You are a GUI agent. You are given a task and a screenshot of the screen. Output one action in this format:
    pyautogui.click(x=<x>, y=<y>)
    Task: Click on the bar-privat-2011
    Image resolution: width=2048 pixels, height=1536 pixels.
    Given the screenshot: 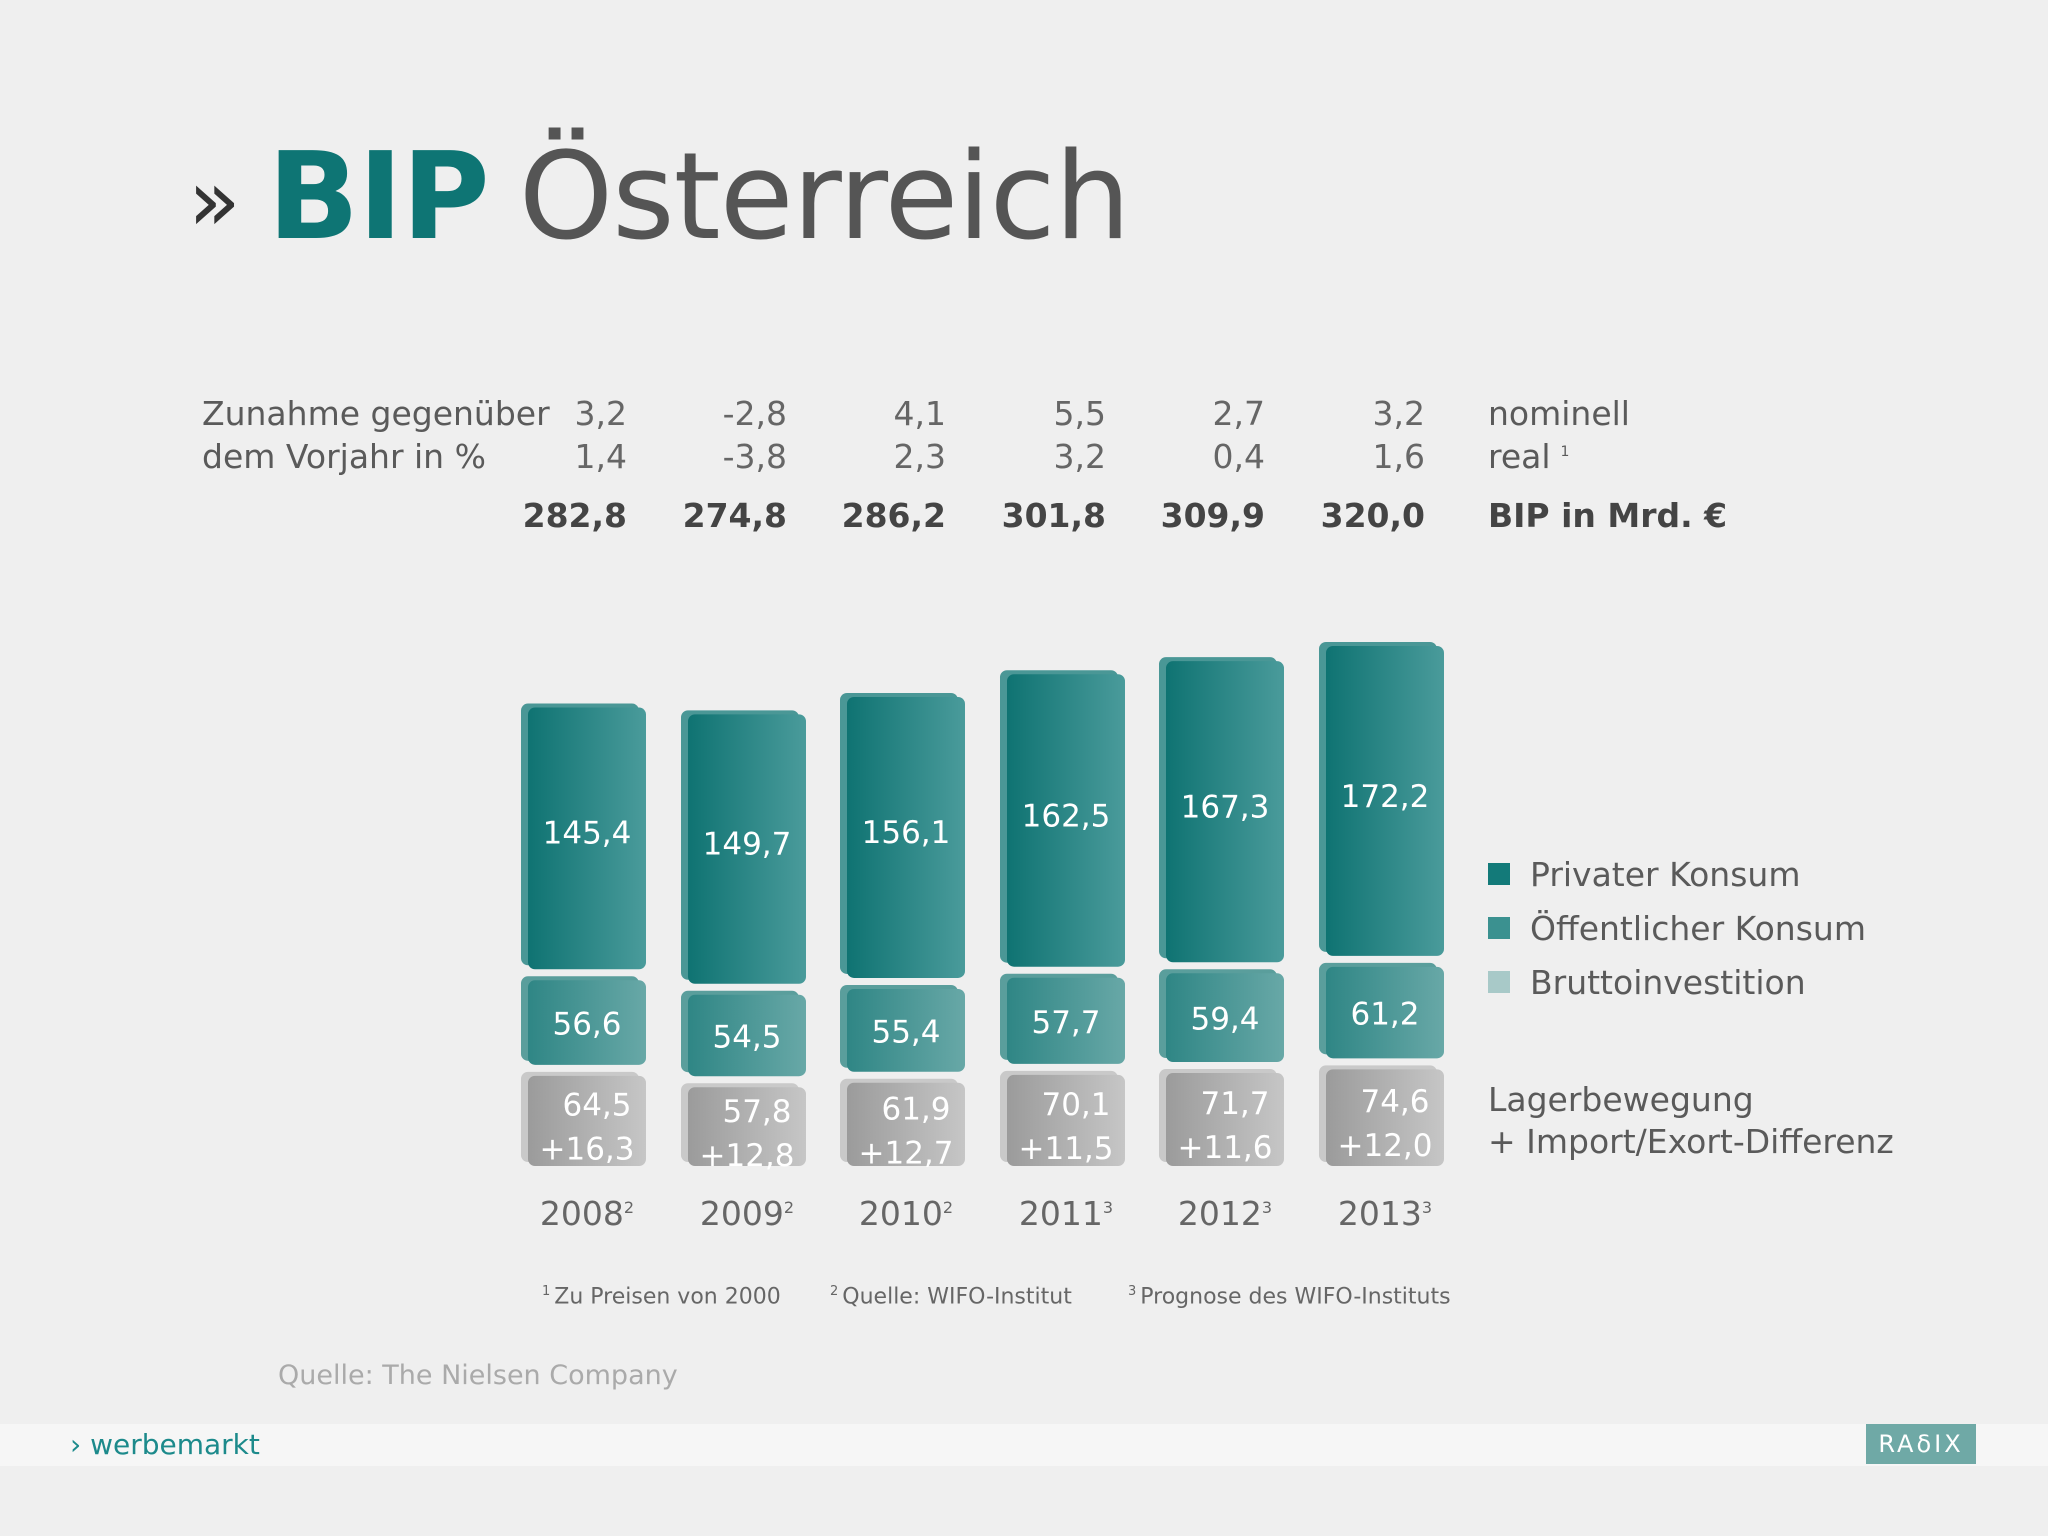 What is the action you would take?
    pyautogui.click(x=1066, y=820)
    